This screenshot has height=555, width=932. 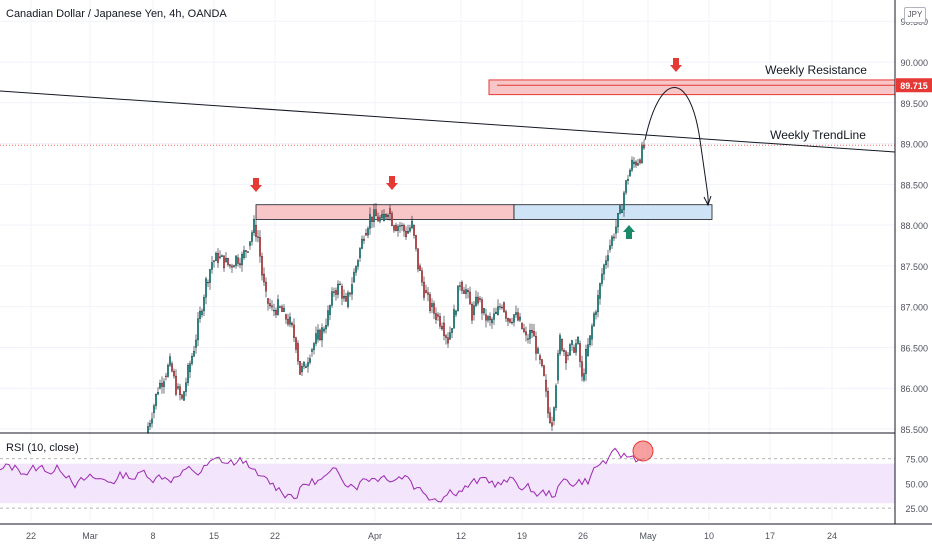 I want to click on currency-badge: JPY, so click(x=915, y=15).